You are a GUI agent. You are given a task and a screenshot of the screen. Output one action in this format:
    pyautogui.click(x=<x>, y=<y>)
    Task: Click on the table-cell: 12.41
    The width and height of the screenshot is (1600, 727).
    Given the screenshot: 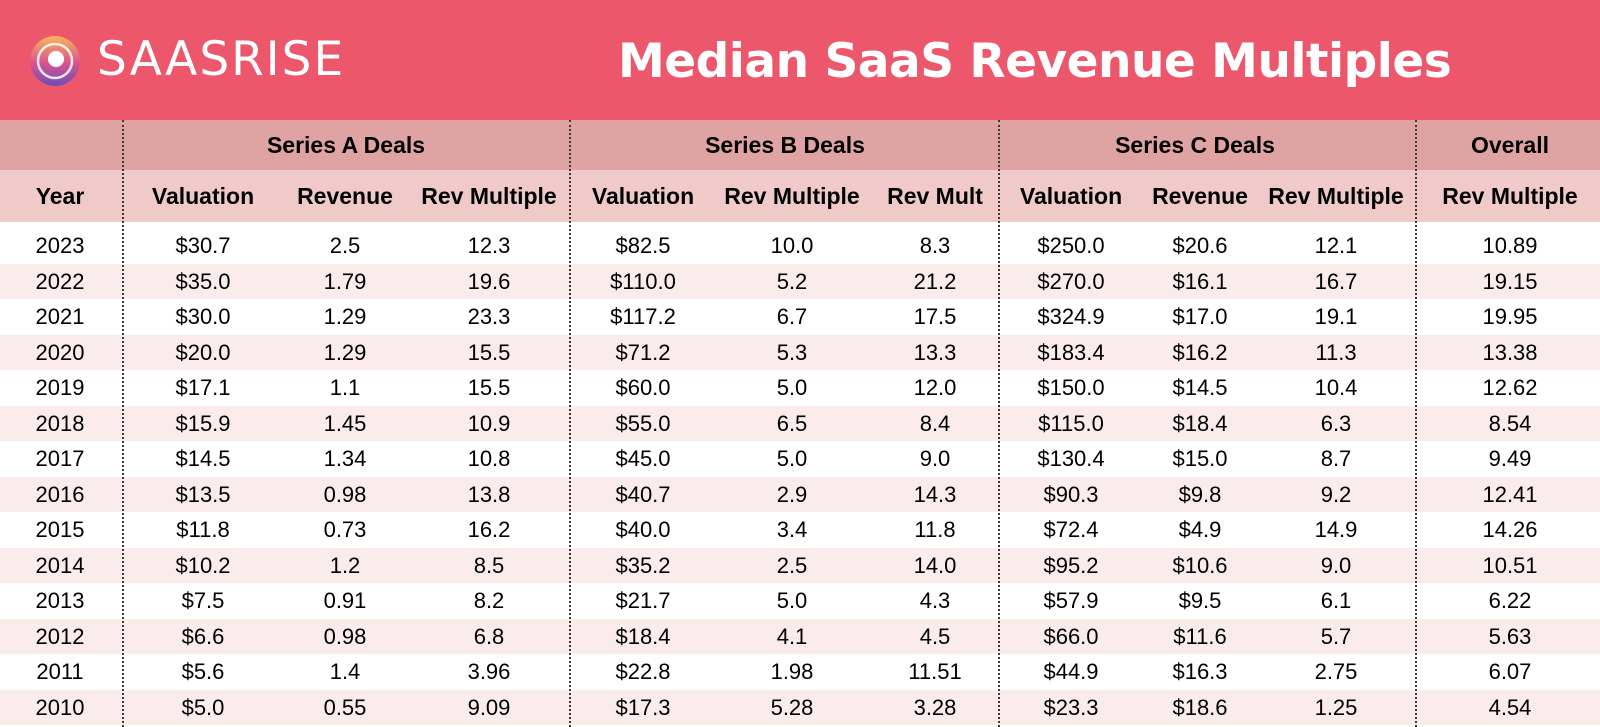 What is the action you would take?
    pyautogui.click(x=1510, y=494)
    